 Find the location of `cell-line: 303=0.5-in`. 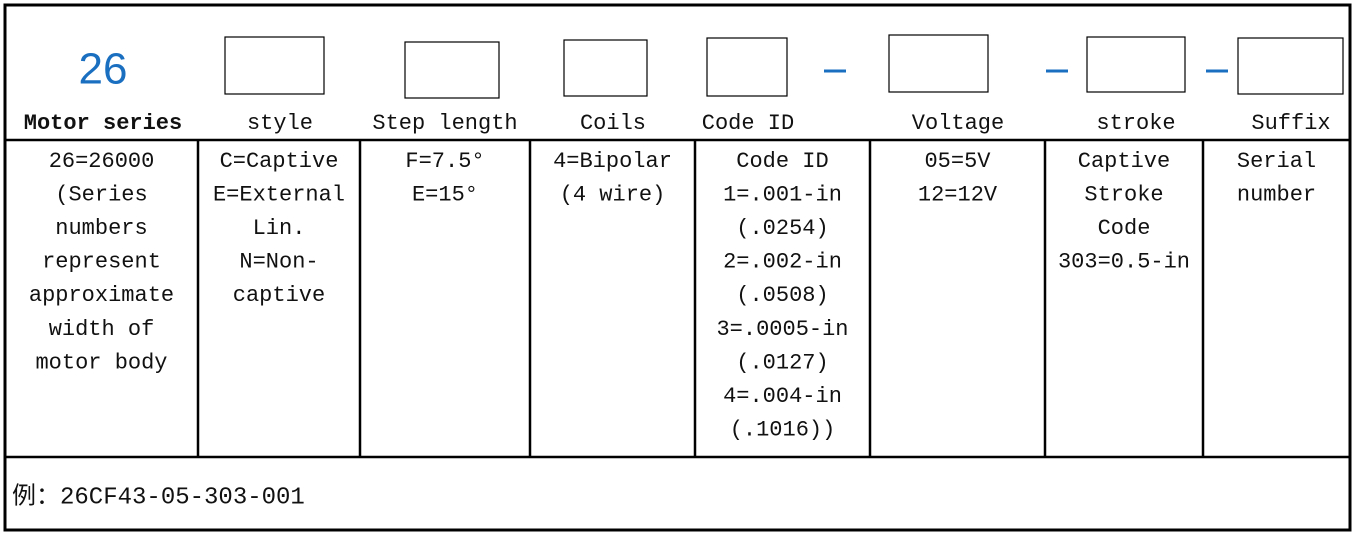

cell-line: 303=0.5-in is located at coordinates (1124, 262).